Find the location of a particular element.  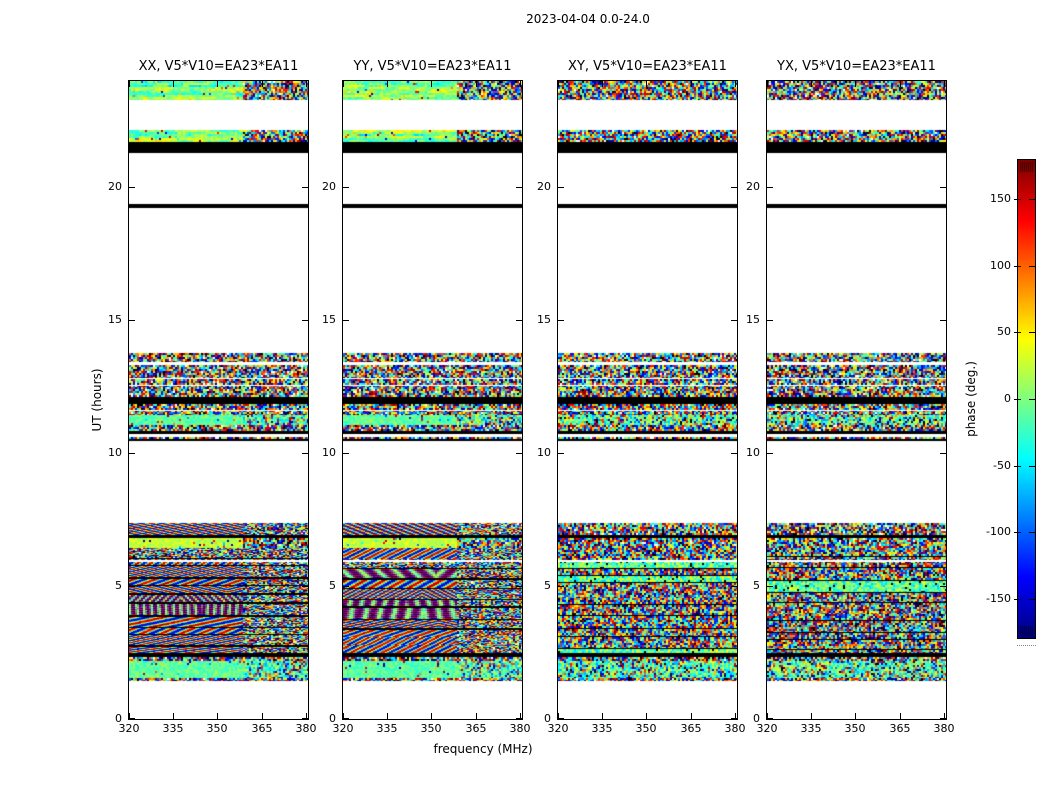

heatmap-yx is located at coordinates (856, 400).